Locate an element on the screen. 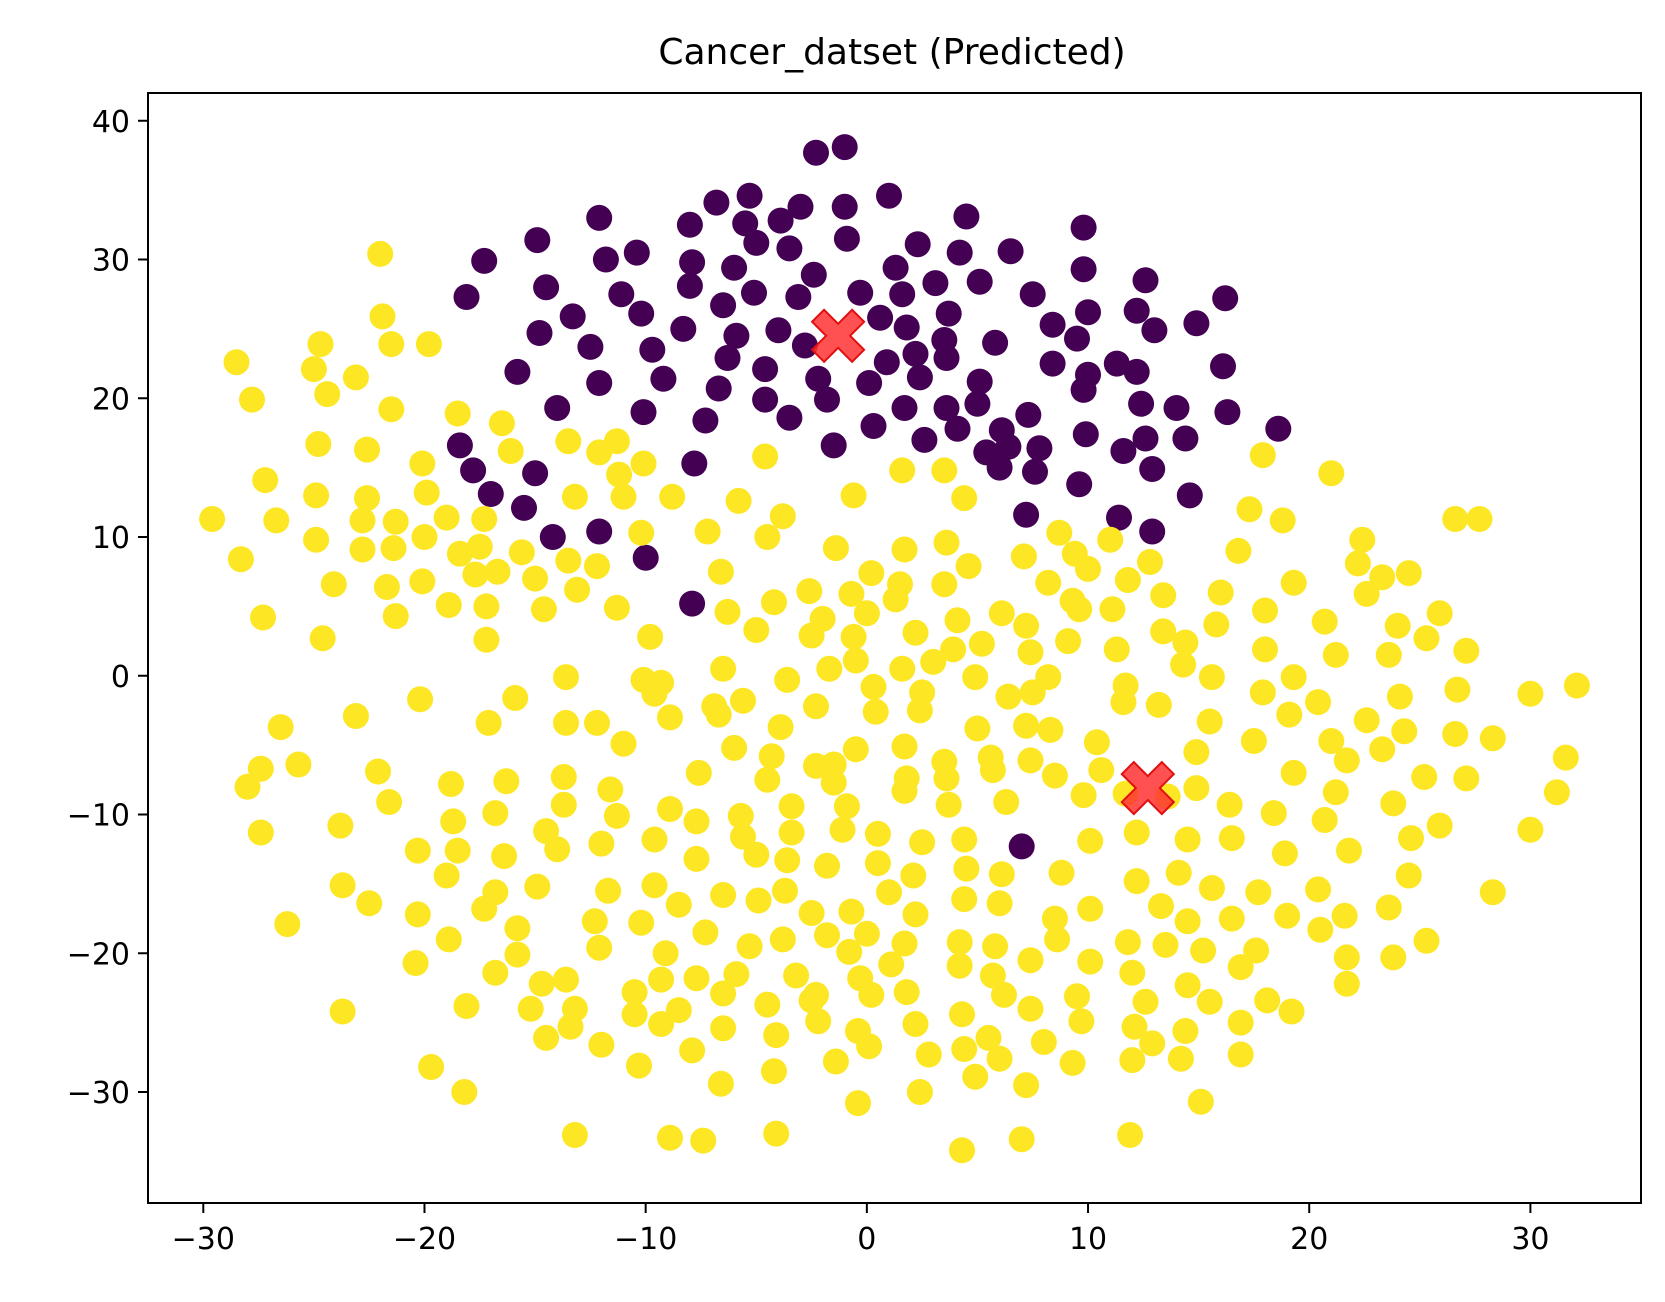 This screenshot has width=1665, height=1302. y-tick-label: −30 is located at coordinates (98, 1093).